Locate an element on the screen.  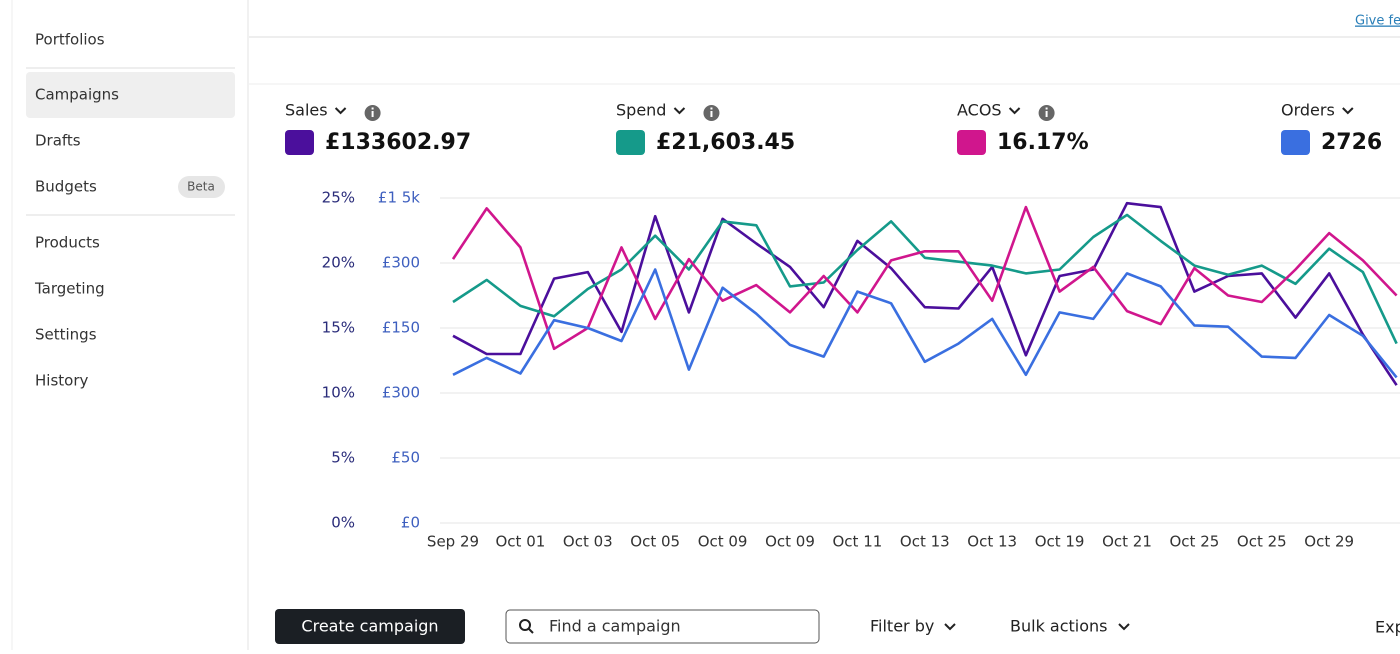
create-button is located at coordinates (370, 626).